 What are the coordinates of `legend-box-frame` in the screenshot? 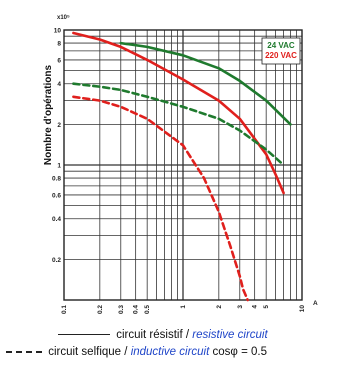 It's located at (281, 51).